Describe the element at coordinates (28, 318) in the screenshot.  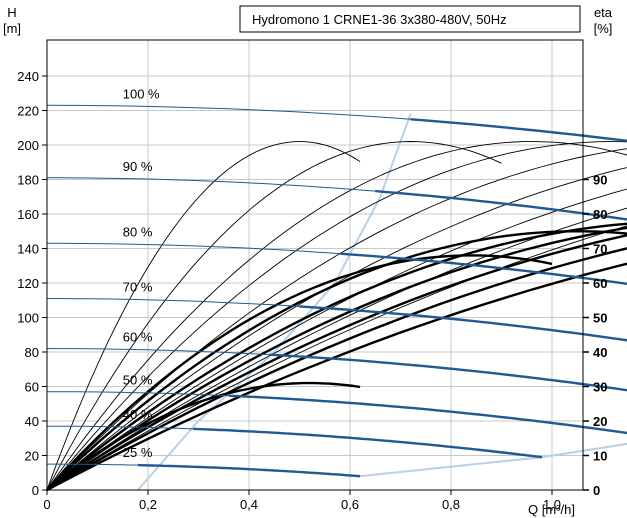
I see `y-left-tick-label: 100` at that location.